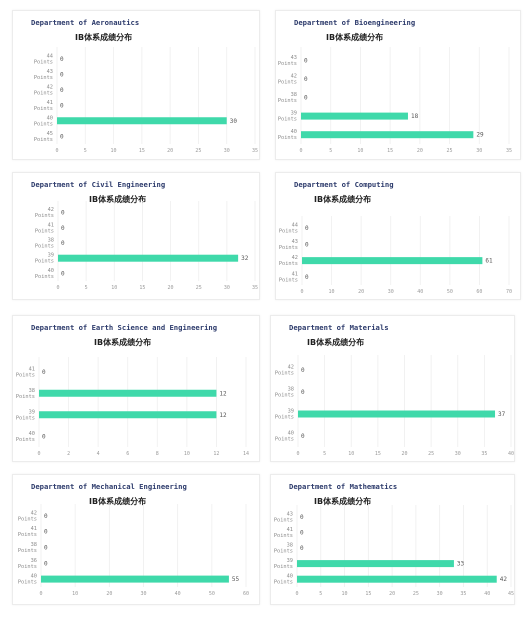 The width and height of the screenshot is (531, 624). What do you see at coordinates (339, 327) in the screenshot?
I see `chart-title: Department of Materials` at bounding box center [339, 327].